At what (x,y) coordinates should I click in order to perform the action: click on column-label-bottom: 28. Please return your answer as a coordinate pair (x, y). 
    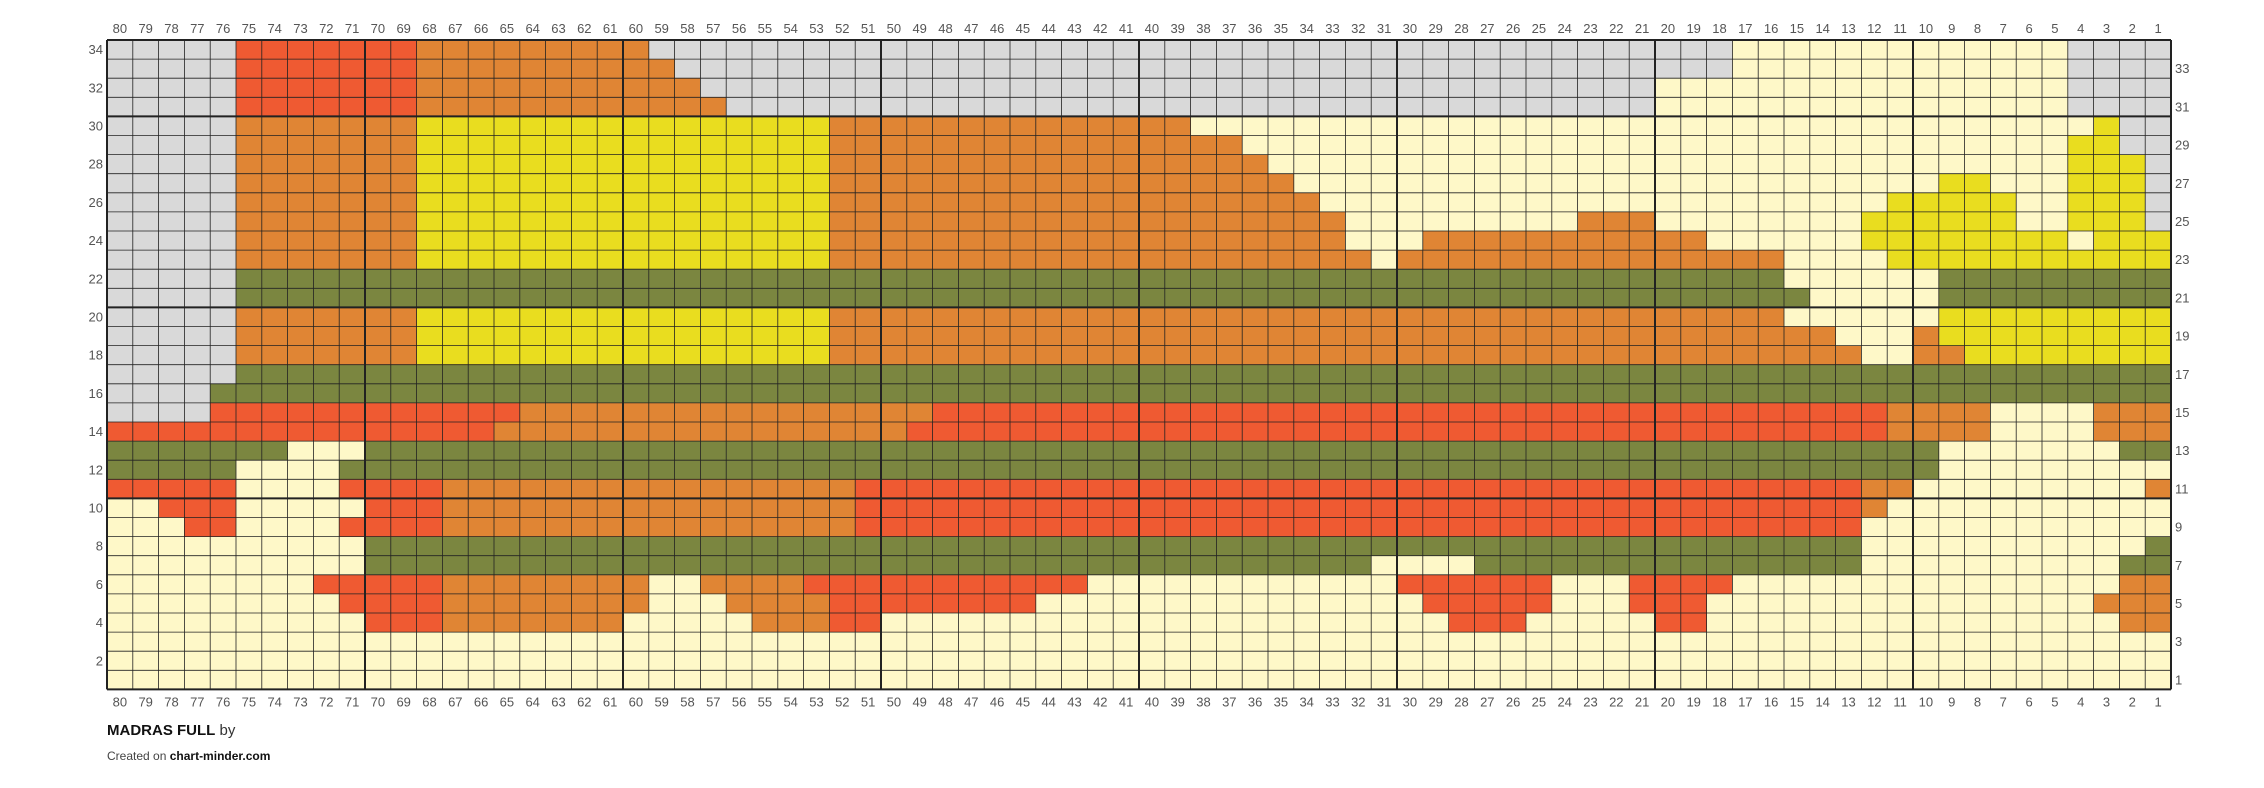
    Looking at the image, I should click on (1461, 701).